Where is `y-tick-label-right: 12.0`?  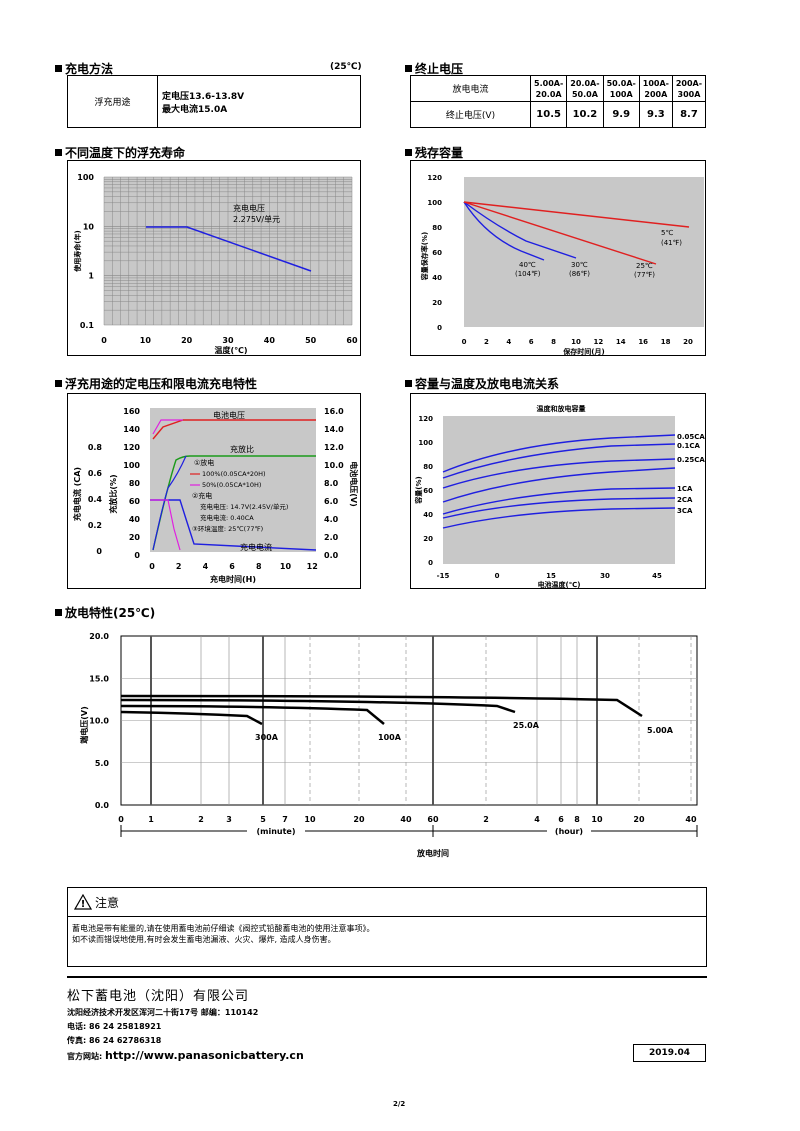 y-tick-label-right: 12.0 is located at coordinates (334, 447).